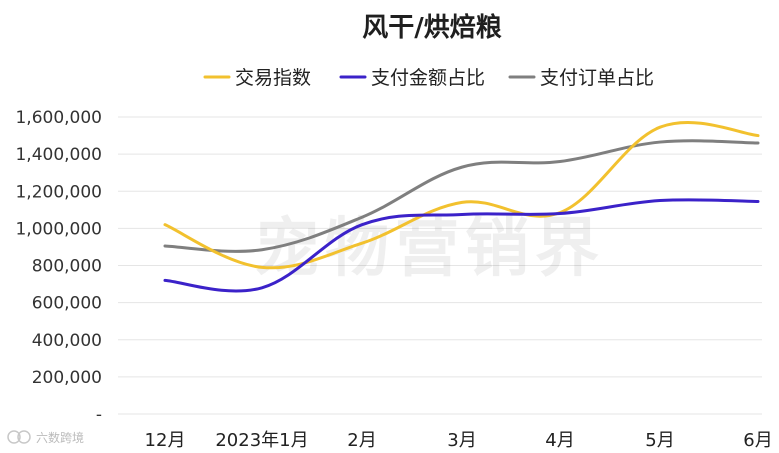 This screenshot has width=779, height=453. Describe the element at coordinates (461, 440) in the screenshot. I see `x-tick-label: 3月` at that location.